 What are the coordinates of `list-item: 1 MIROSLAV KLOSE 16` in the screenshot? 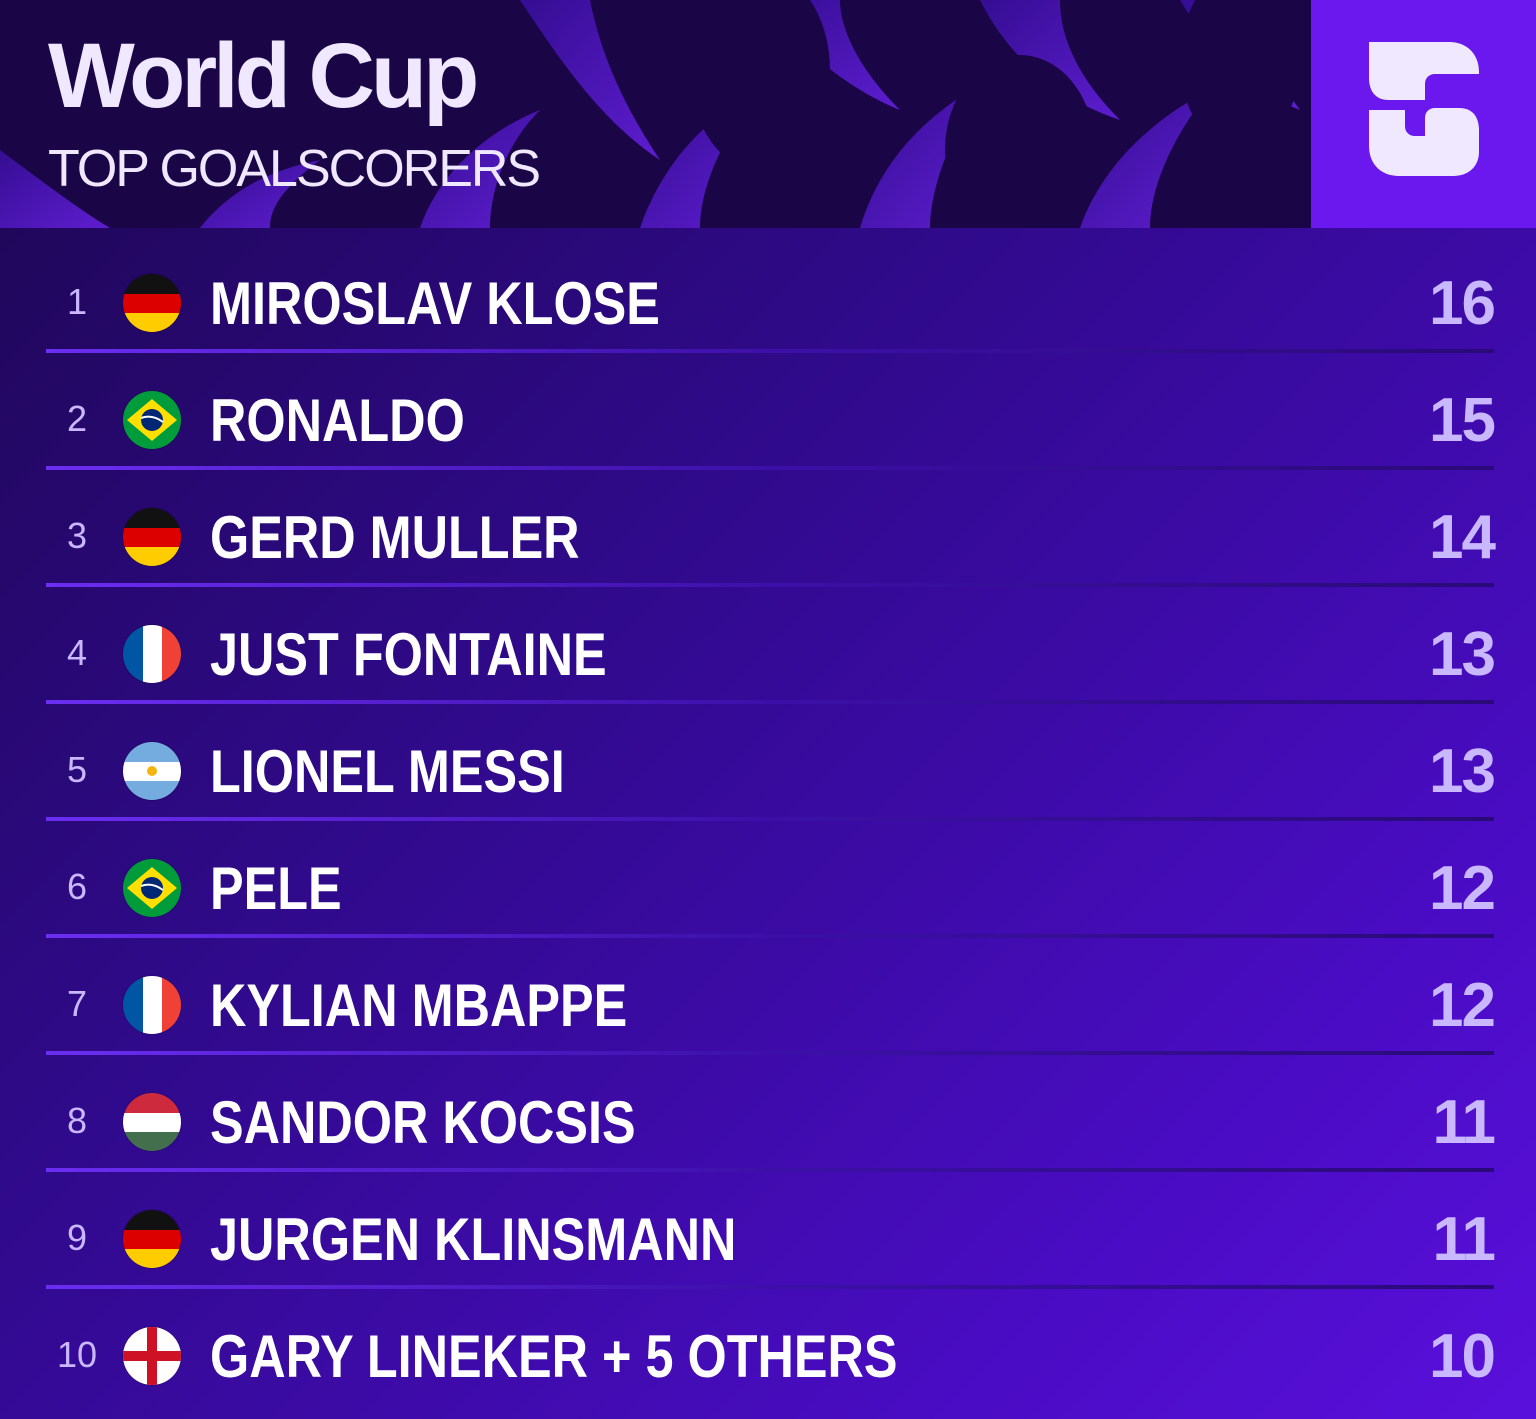 It's located at (768, 290).